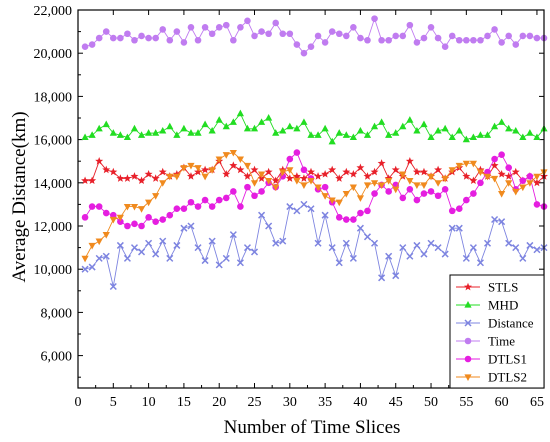 The width and height of the screenshot is (550, 442). I want to click on legend-label-dtls2: DTLS2, so click(507, 377).